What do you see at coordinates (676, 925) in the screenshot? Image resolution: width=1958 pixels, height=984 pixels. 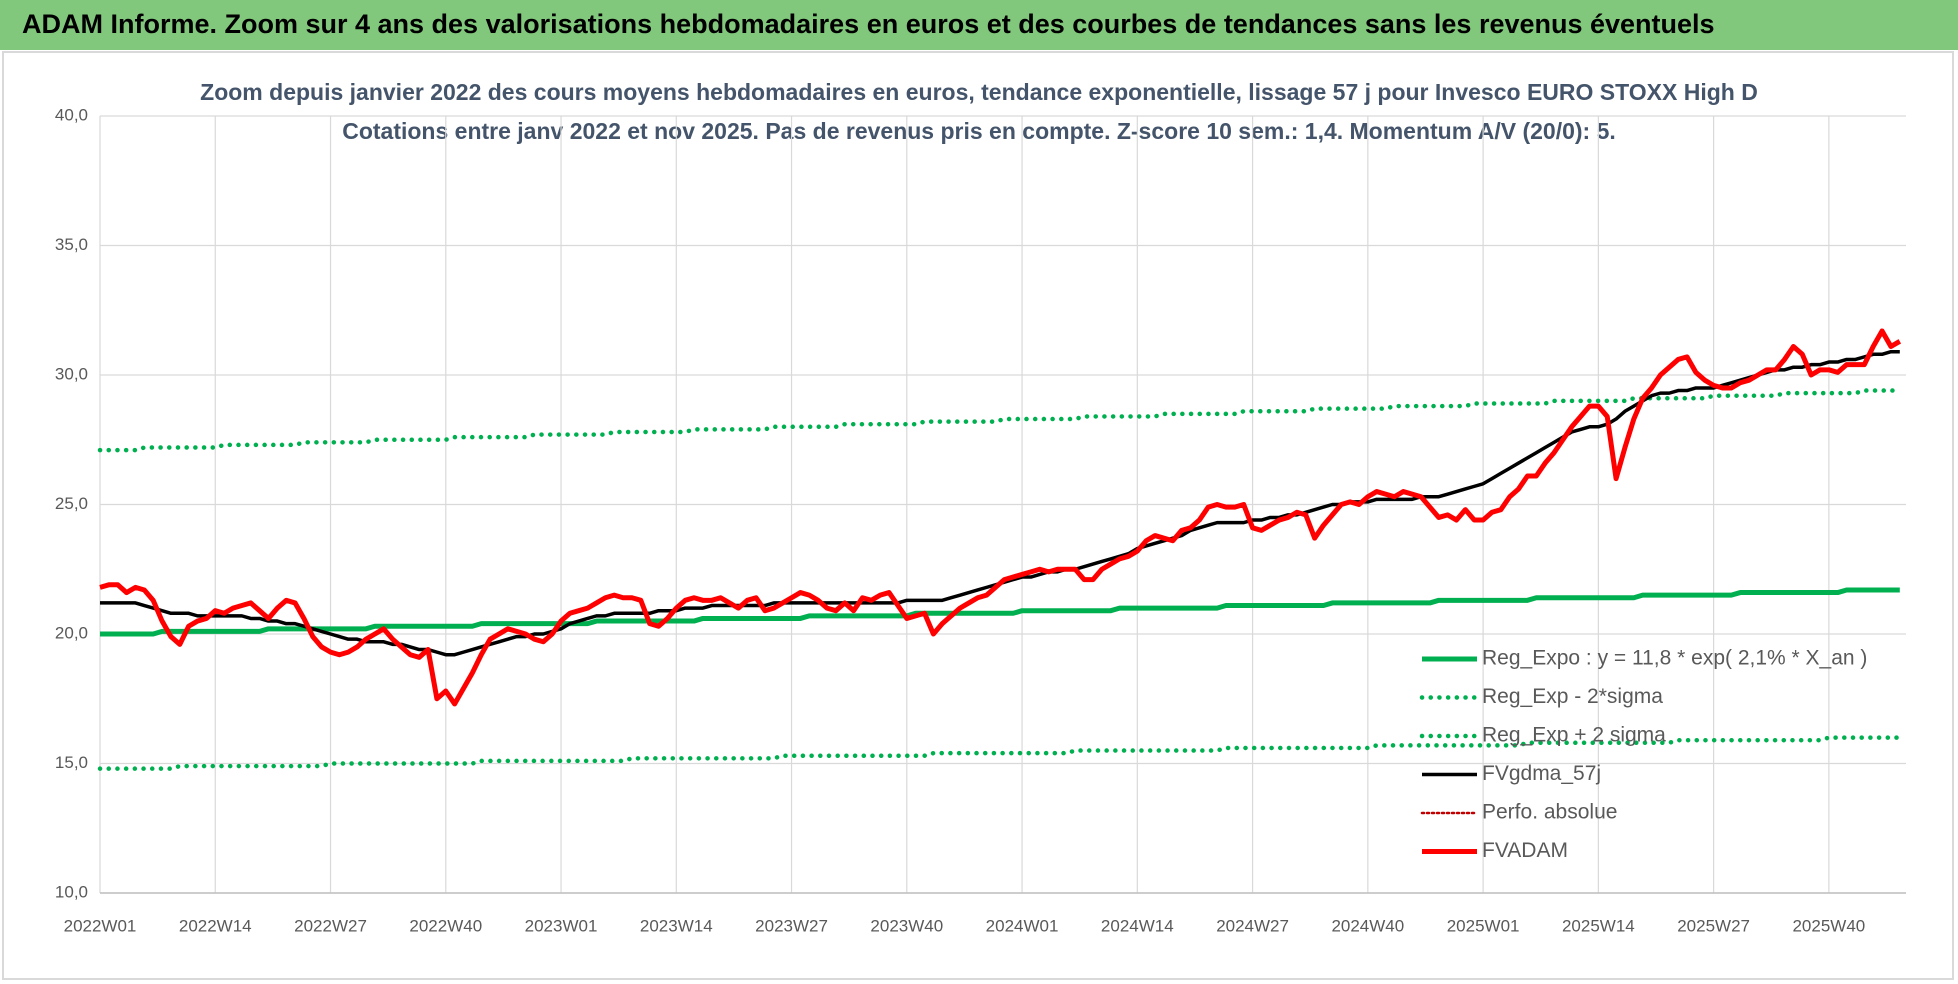 I see `x-tick-label: 2023W14` at bounding box center [676, 925].